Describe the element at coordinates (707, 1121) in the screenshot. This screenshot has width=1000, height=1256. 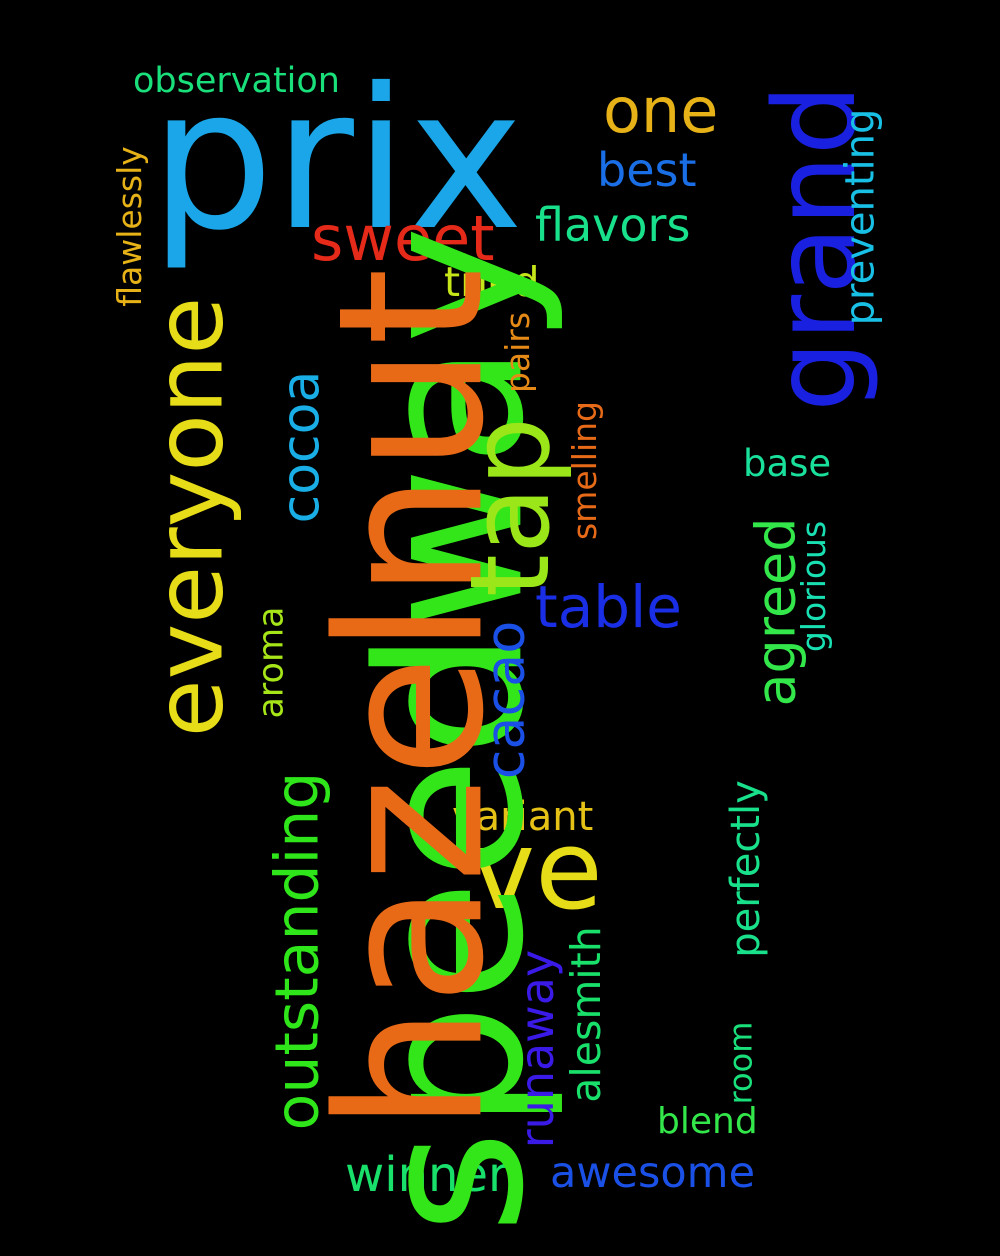
I see `word-blend: blend` at that location.